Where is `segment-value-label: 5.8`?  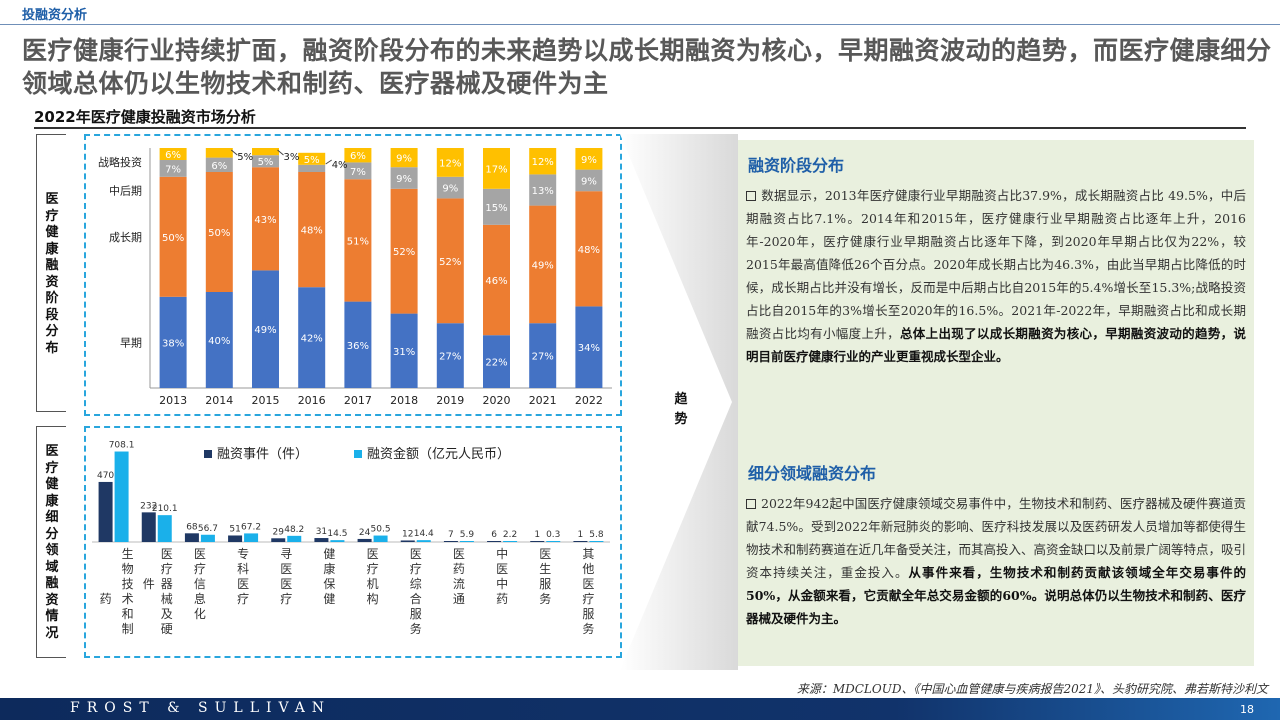
segment-value-label: 5.8 is located at coordinates (596, 535).